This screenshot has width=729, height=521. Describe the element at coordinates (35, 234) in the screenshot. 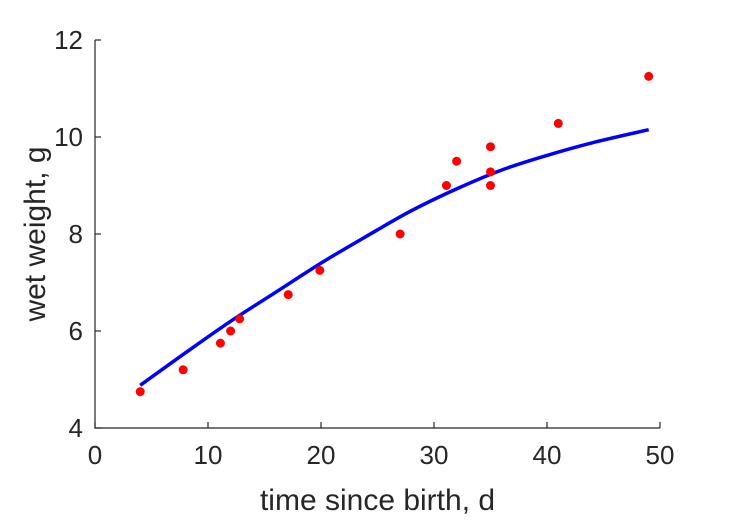

I see `y-axis-label: wet weight, g` at that location.